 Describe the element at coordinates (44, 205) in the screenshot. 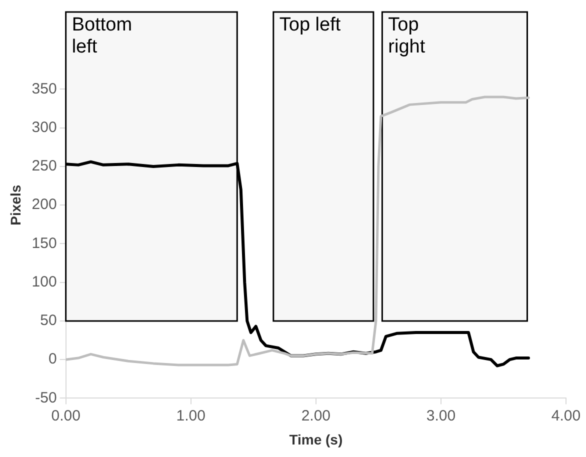

I see `y-tick-label: 200` at that location.